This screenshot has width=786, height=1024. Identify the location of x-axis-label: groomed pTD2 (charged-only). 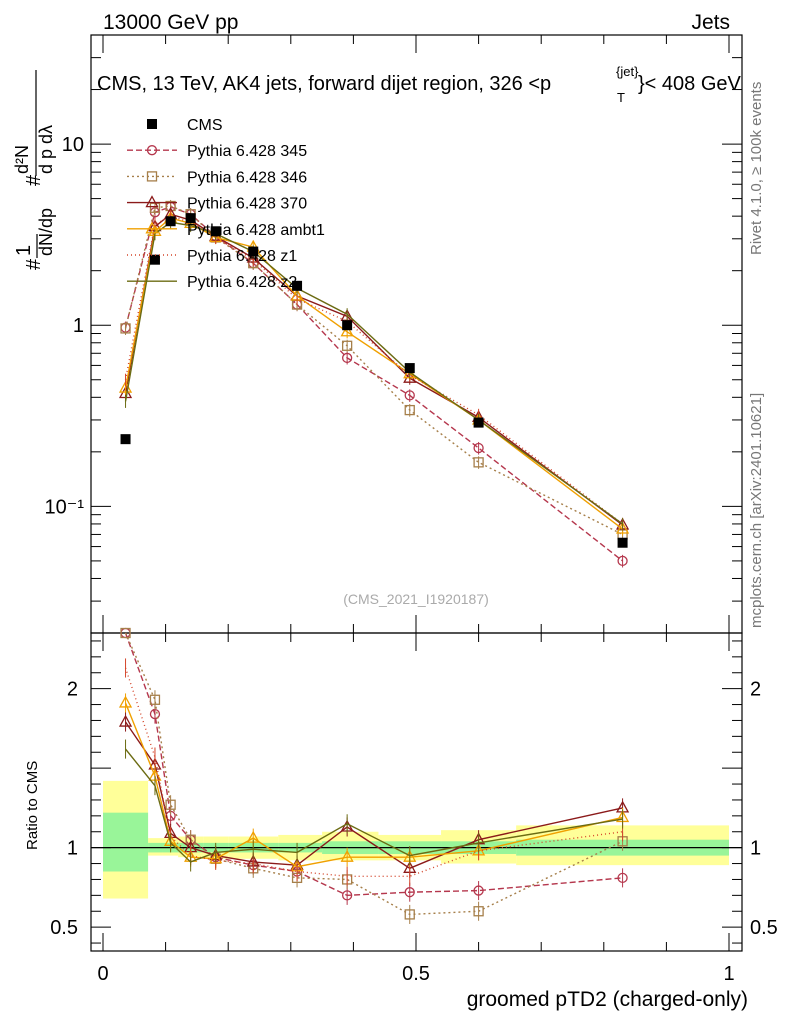
(607, 999).